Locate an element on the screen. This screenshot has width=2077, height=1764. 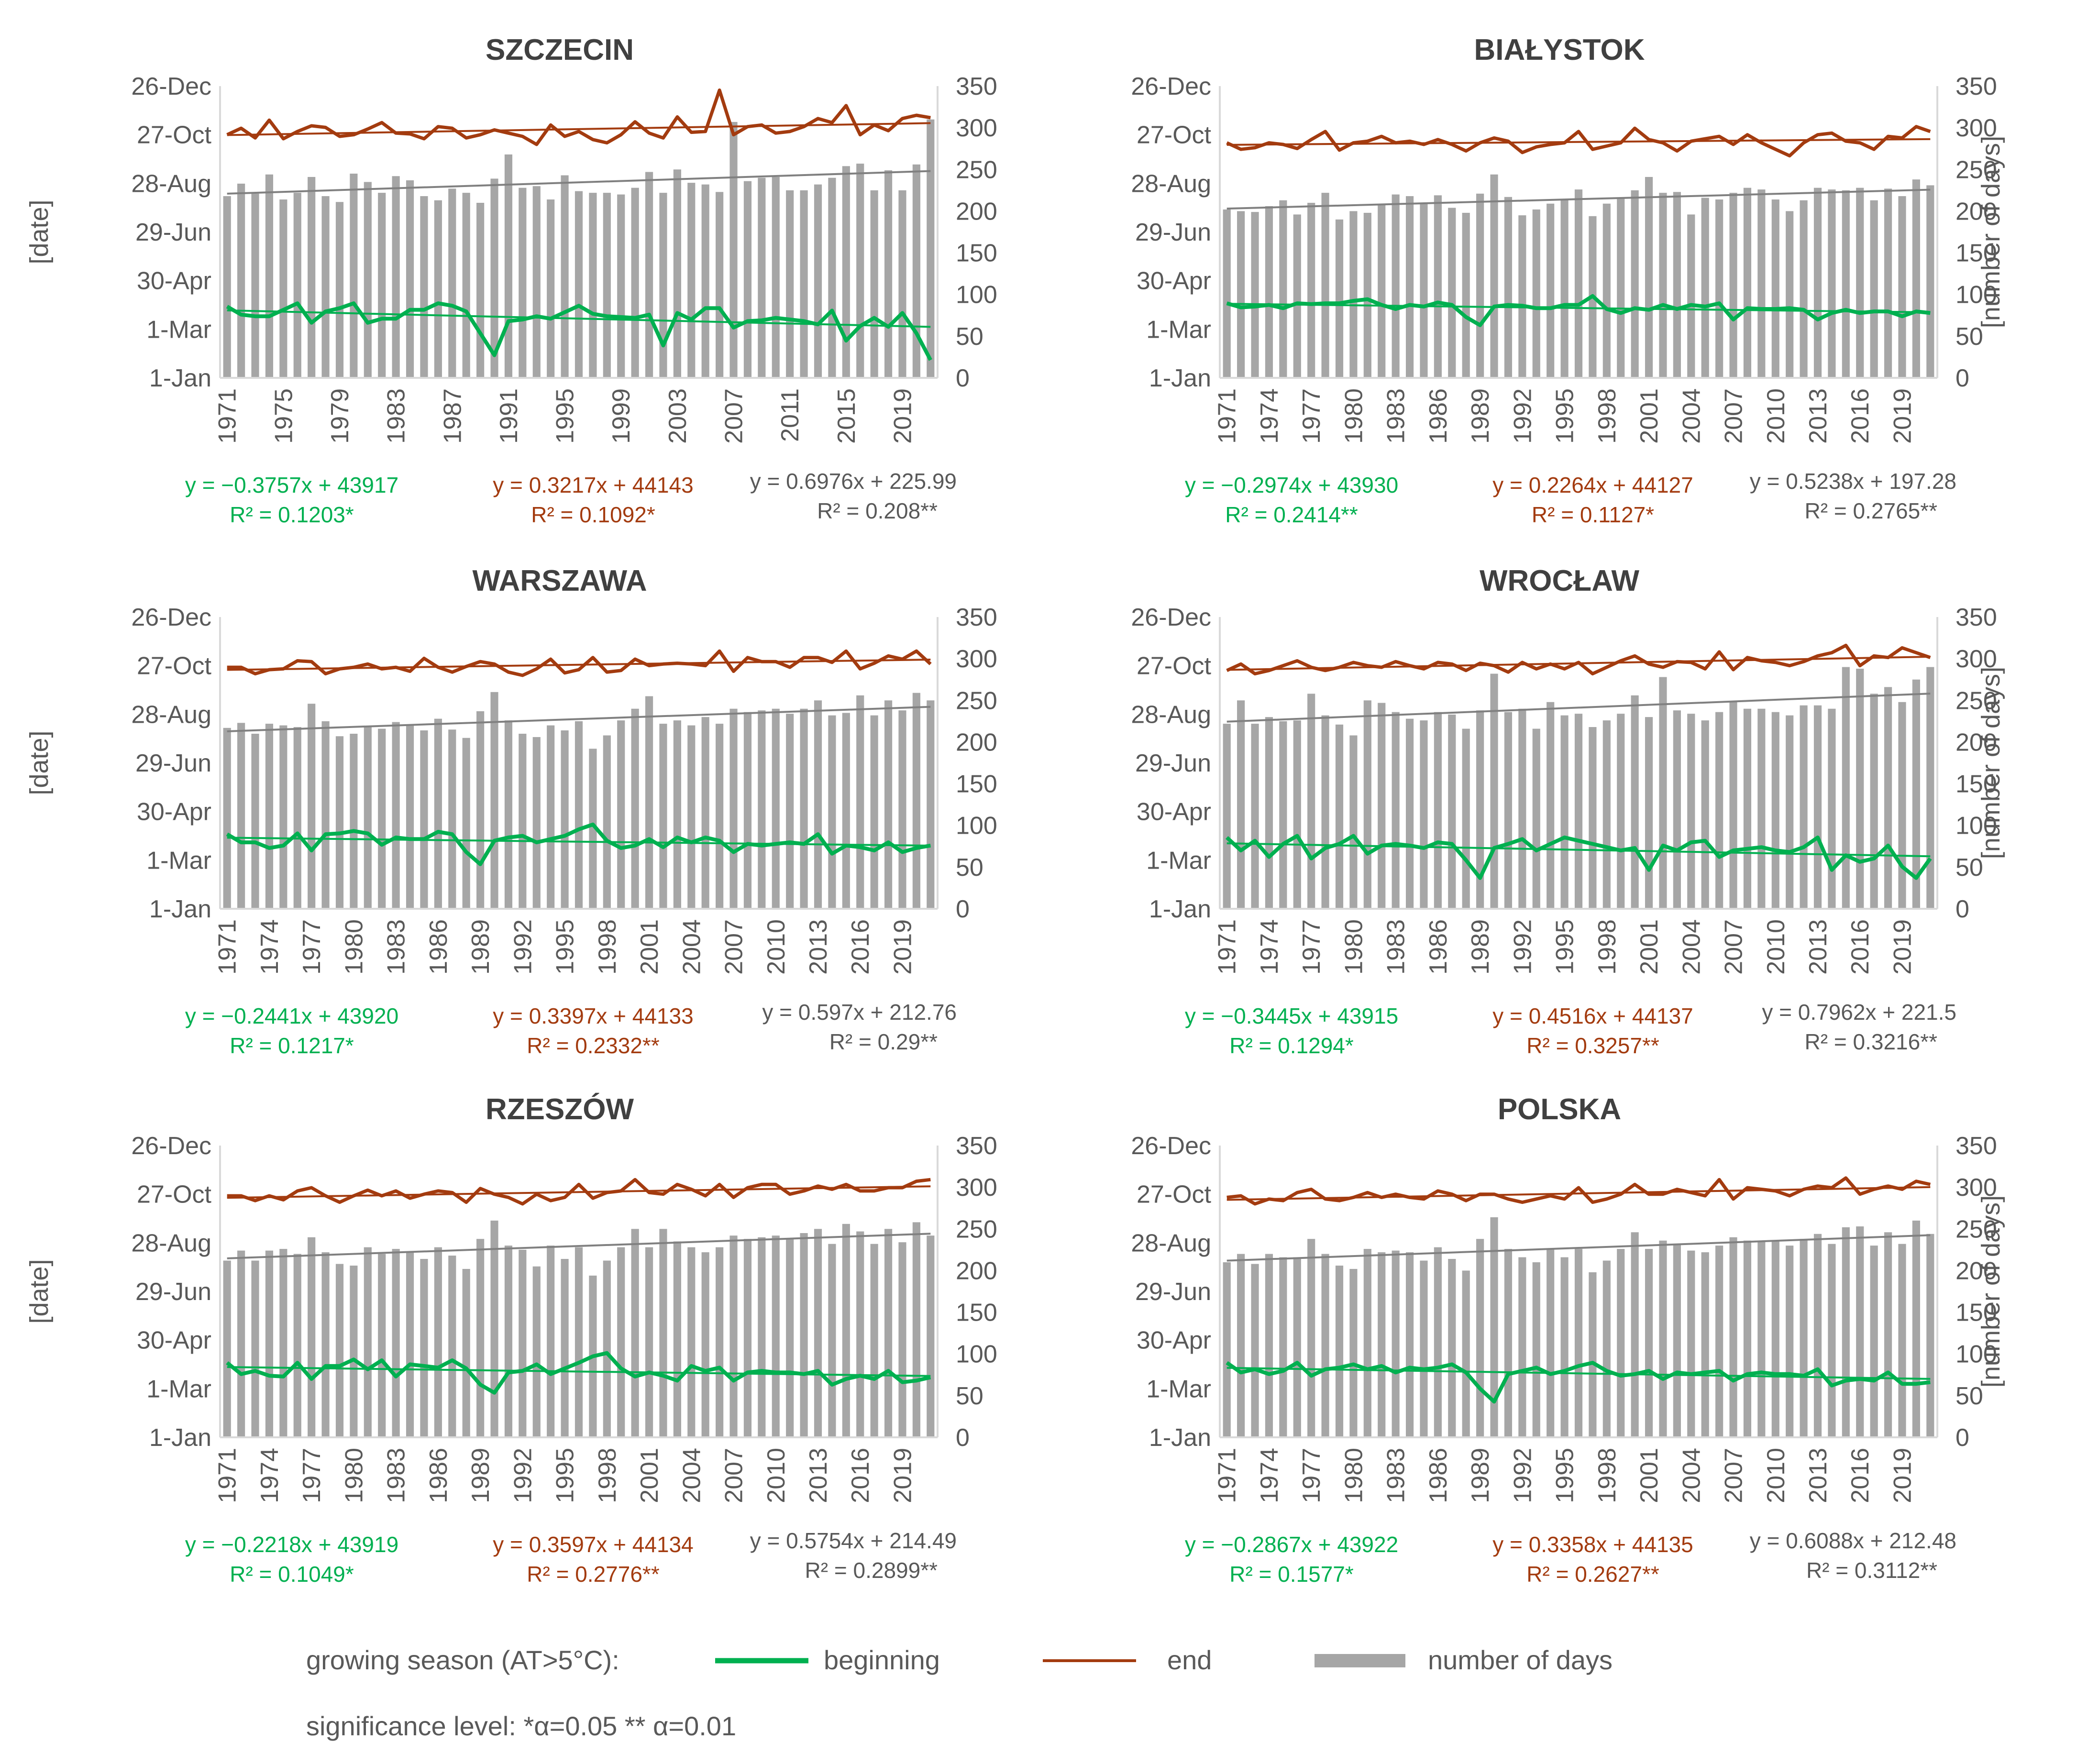
days-tick-label: 100 is located at coordinates (976, 1354).